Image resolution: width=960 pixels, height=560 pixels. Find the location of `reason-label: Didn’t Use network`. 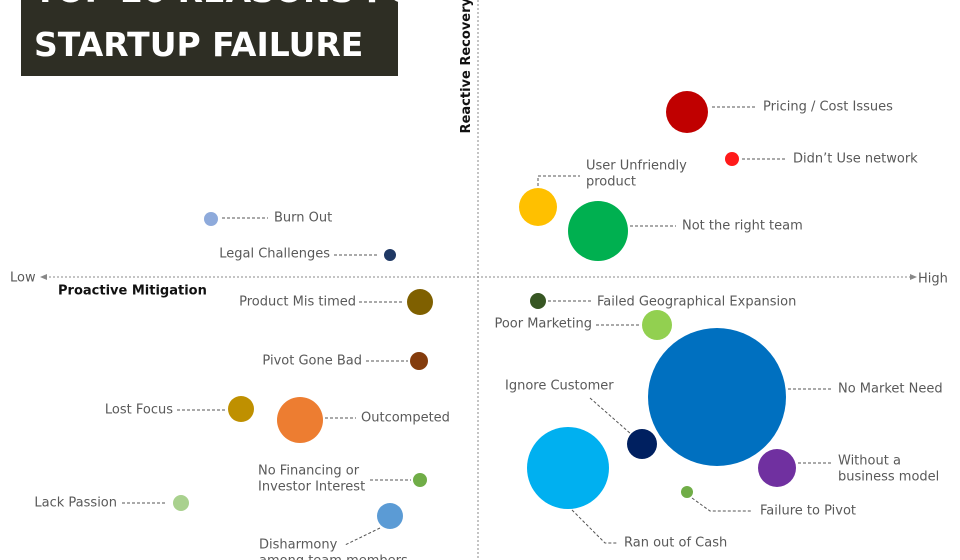

reason-label: Didn’t Use network is located at coordinates (855, 159).